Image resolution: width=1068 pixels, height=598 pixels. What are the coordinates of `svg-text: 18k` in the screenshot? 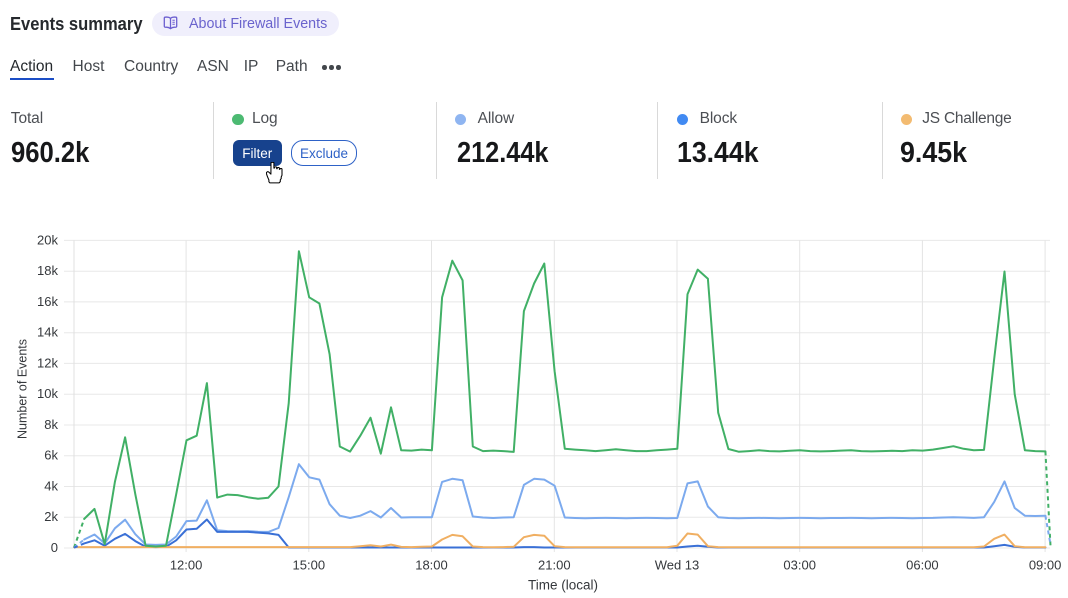 It's located at (47, 270).